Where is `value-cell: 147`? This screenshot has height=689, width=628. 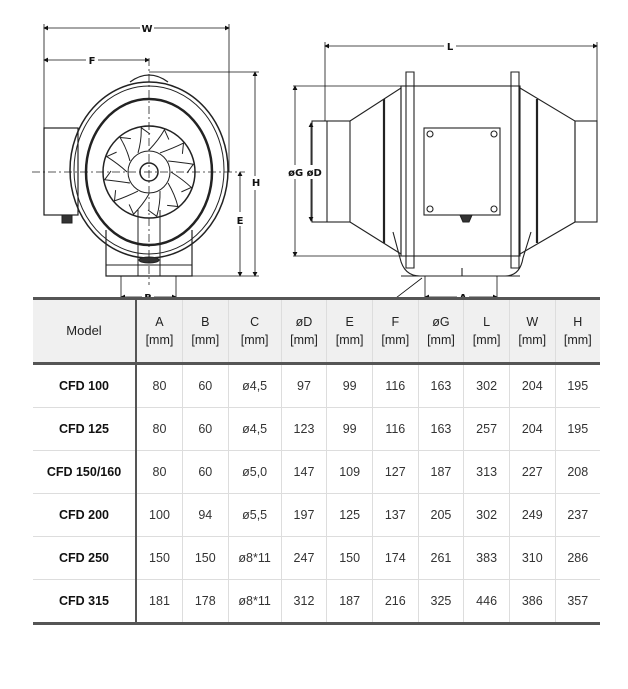 value-cell: 147 is located at coordinates (303, 472).